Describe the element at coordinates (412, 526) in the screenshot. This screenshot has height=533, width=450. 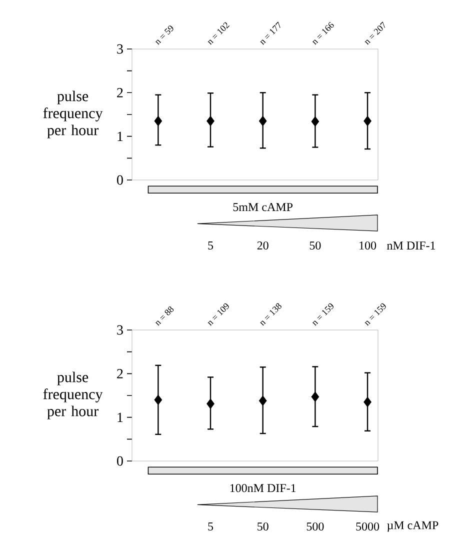
I see `x-axis-title: µM cAMP` at that location.